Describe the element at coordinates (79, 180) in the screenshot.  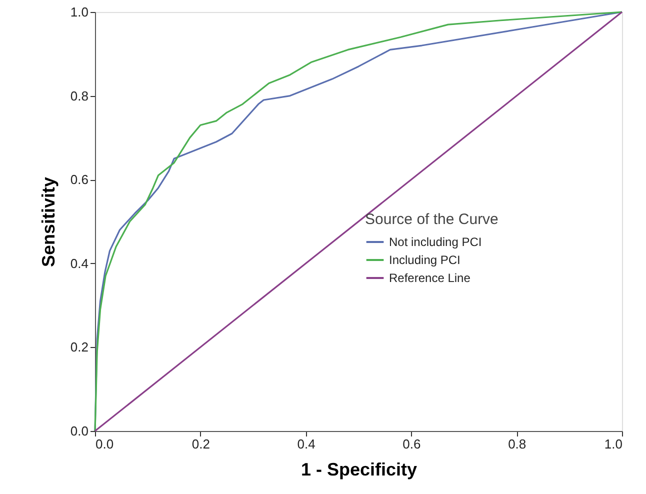
I see `y-tick-label: 0.6` at that location.